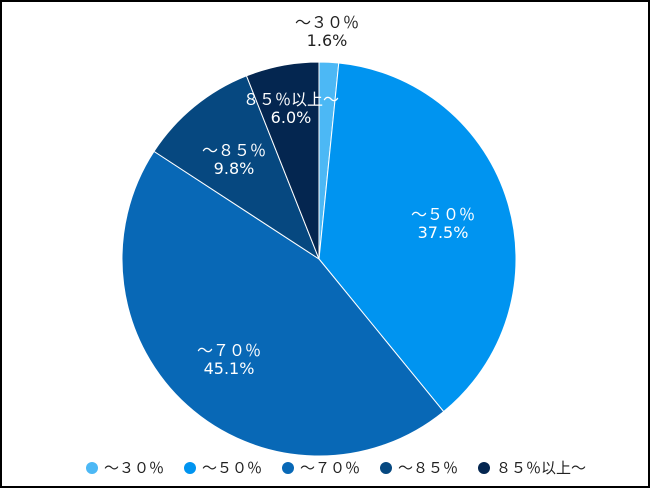 The width and height of the screenshot is (650, 490). What do you see at coordinates (330, 468) in the screenshot?
I see `legend-label-3: ～７０％` at bounding box center [330, 468].